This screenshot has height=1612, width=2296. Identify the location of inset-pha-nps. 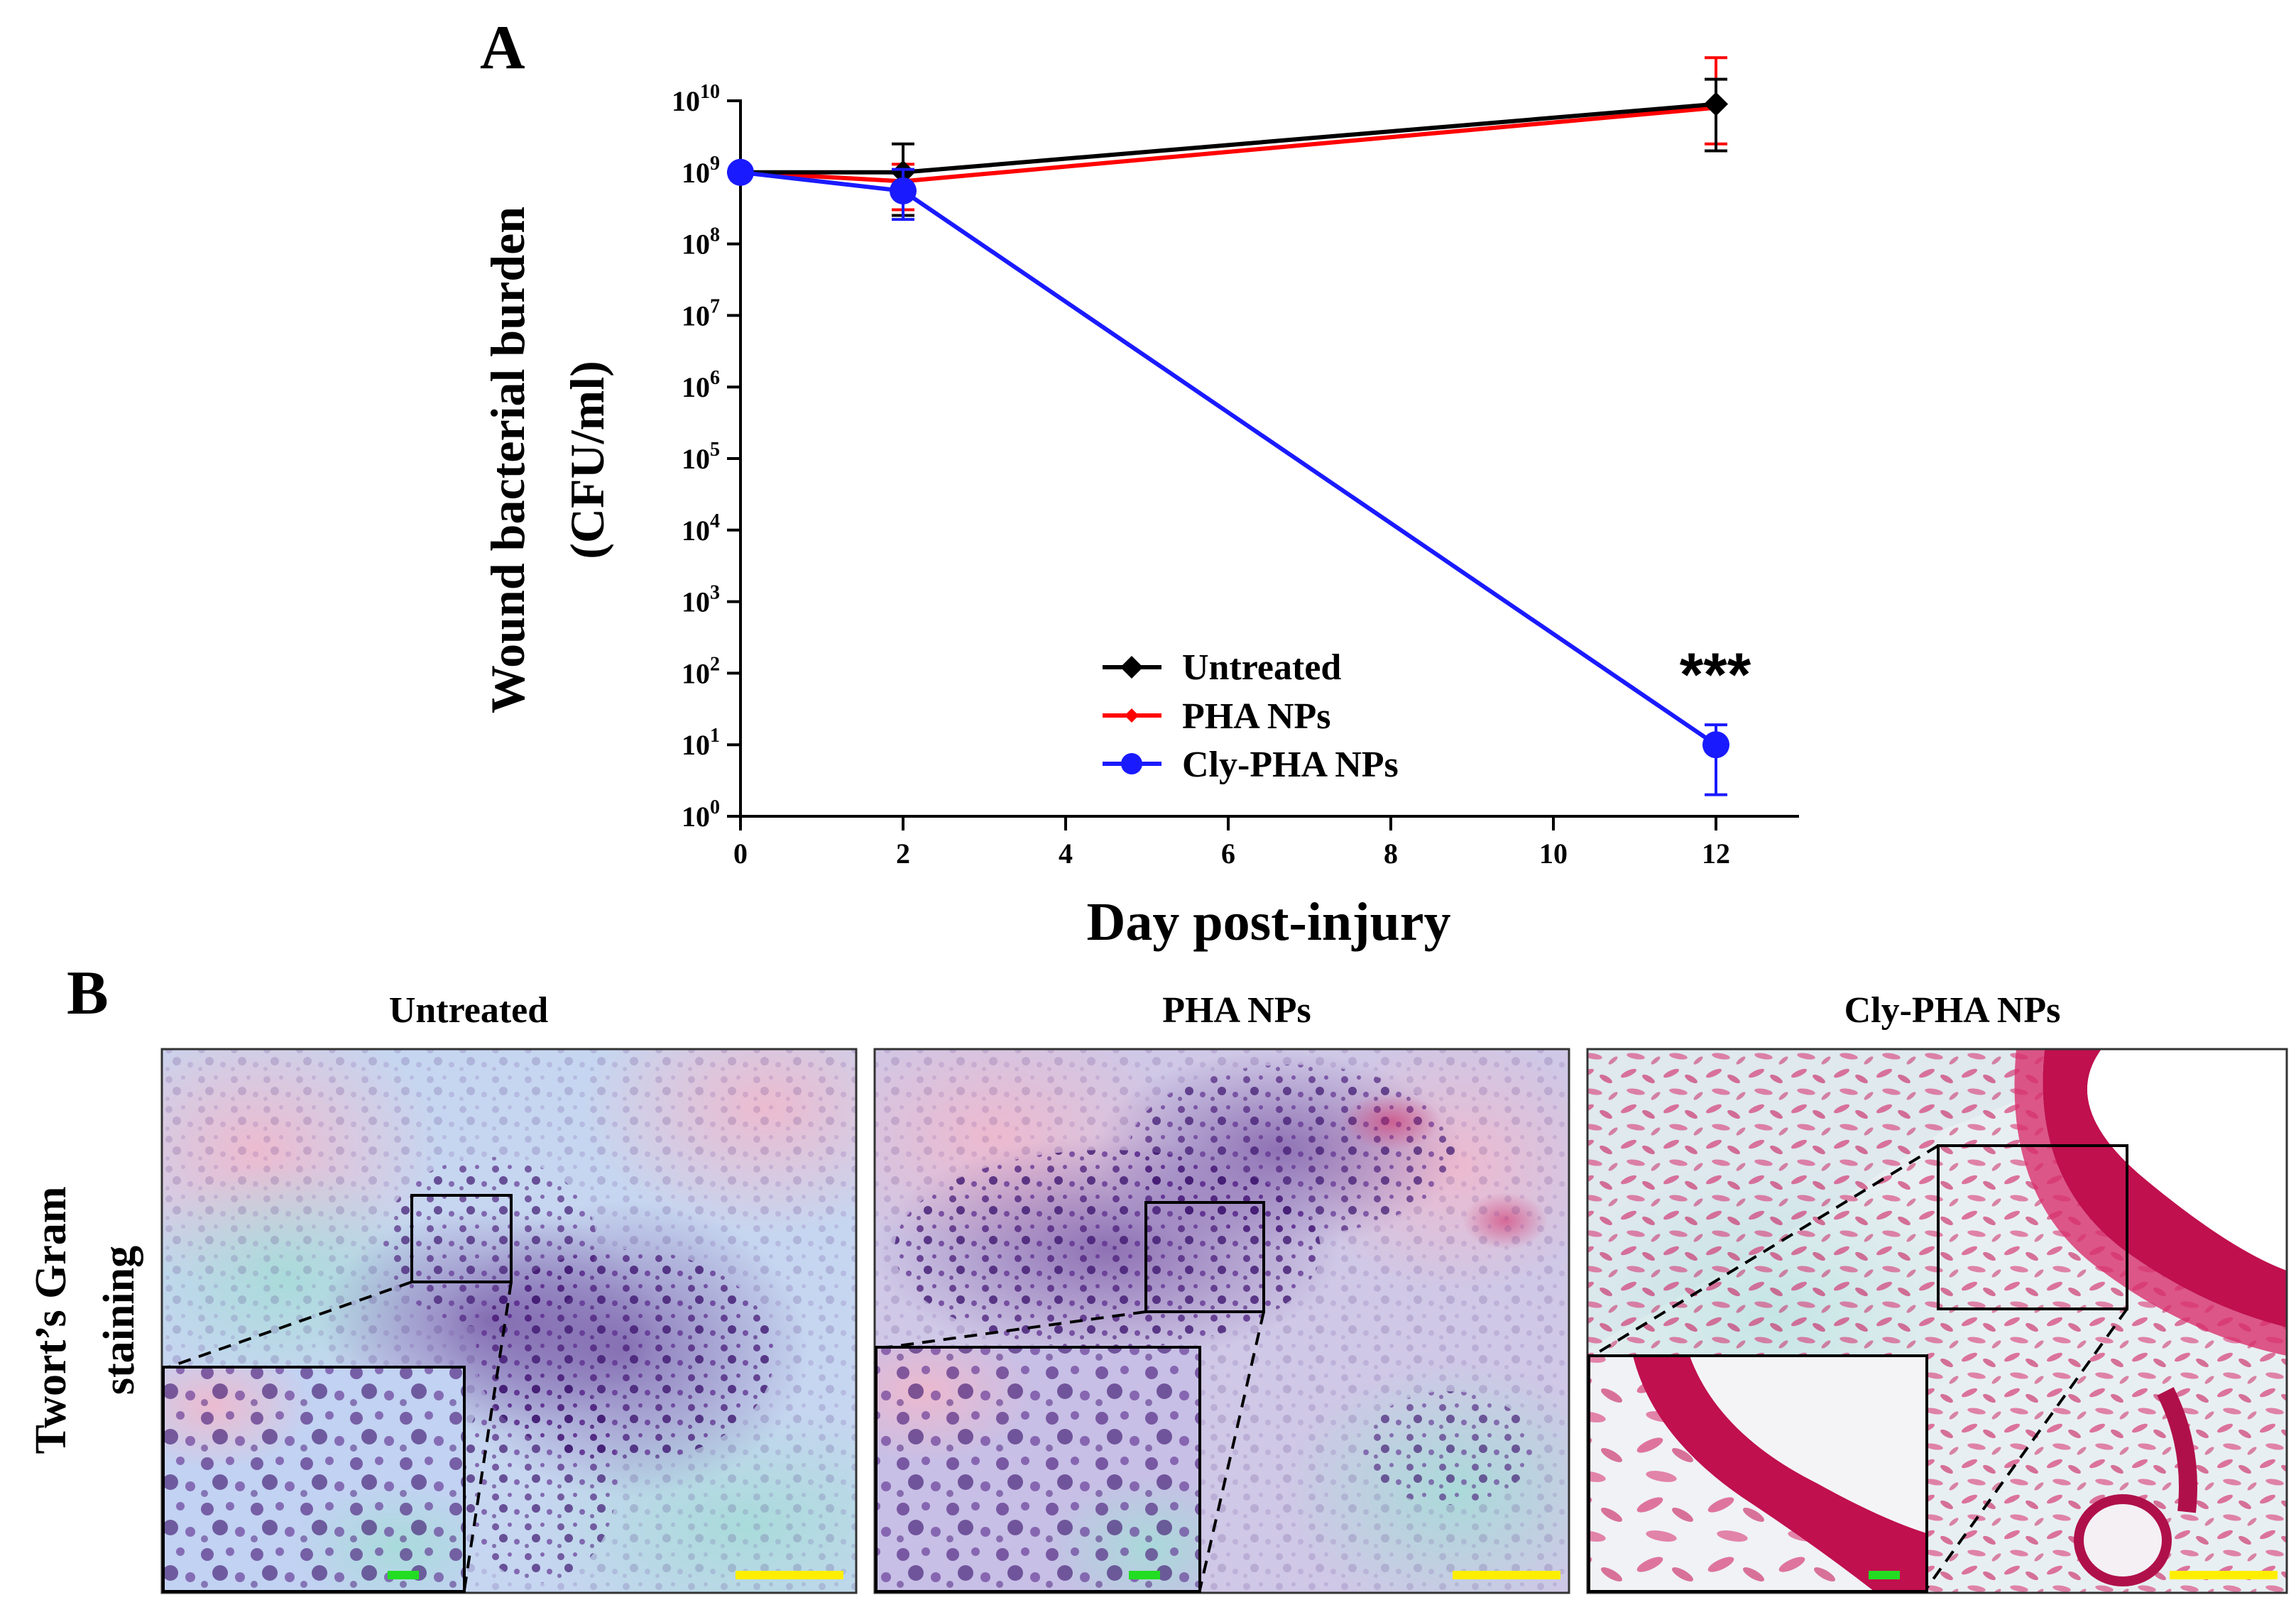
(1038, 1469).